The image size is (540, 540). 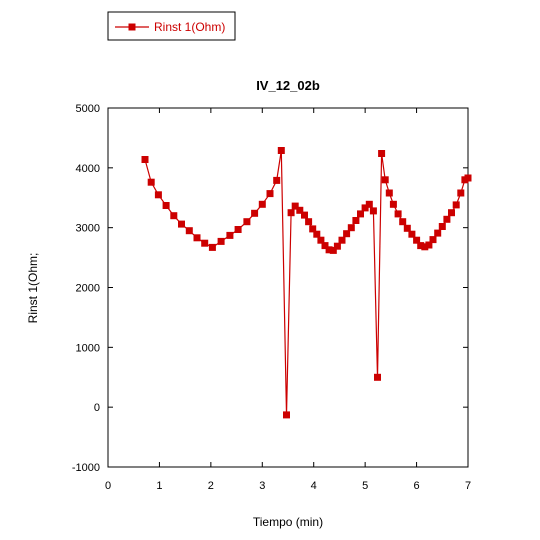 What do you see at coordinates (132, 27) in the screenshot?
I see `legend-marker` at bounding box center [132, 27].